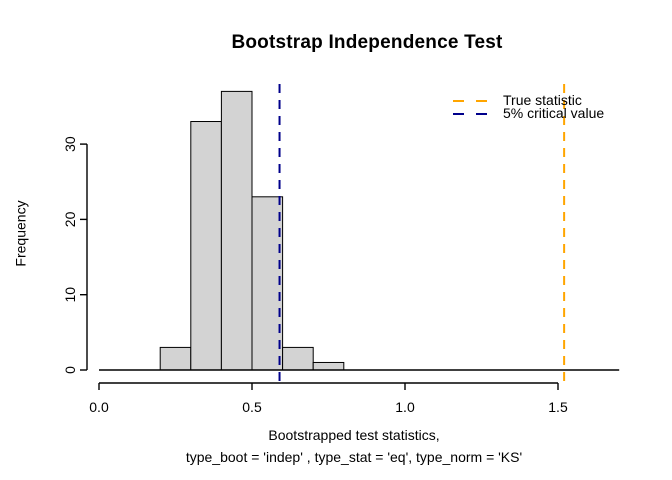 Image resolution: width=672 pixels, height=480 pixels. Describe the element at coordinates (70, 144) in the screenshot. I see `y-axis-tick-label: 30` at that location.